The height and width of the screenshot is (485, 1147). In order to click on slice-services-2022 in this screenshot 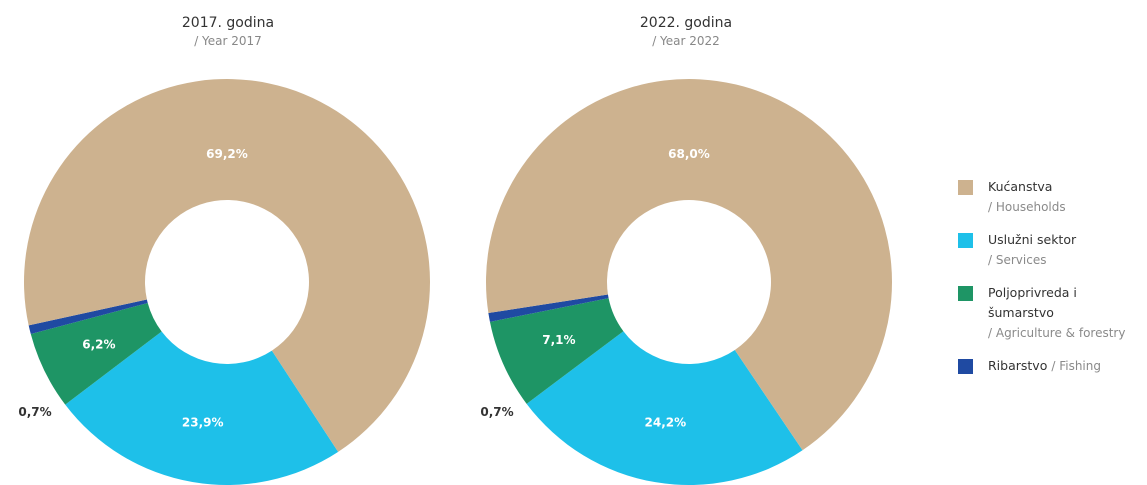, I will do `click(664, 408)`.